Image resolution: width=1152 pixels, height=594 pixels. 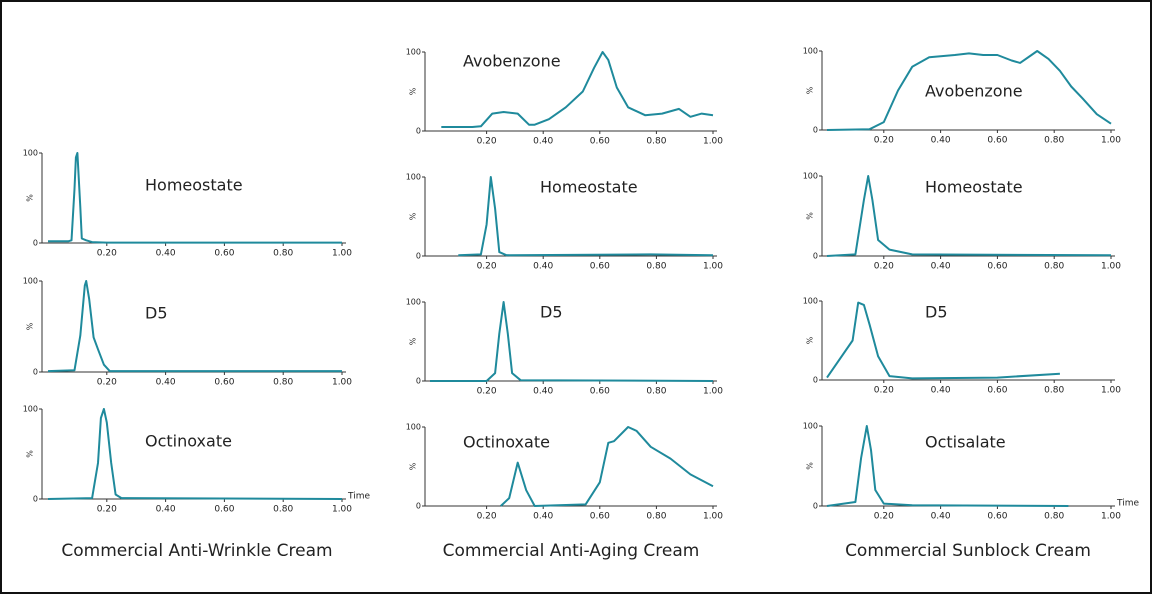 What do you see at coordinates (571, 551) in the screenshot?
I see `caption: Commercial Anti-Aging Cream` at bounding box center [571, 551].